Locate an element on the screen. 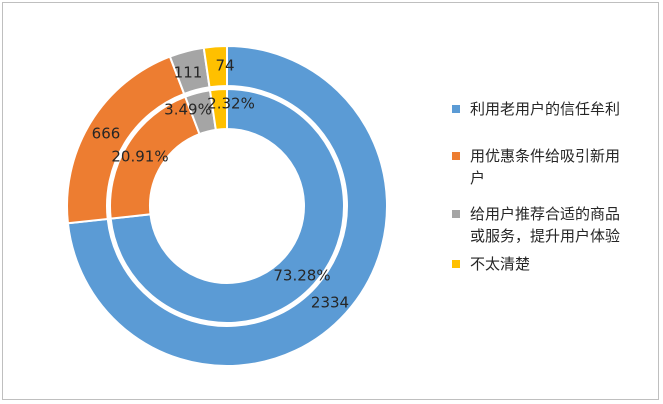 The width and height of the screenshot is (663, 404). legend-item-1: 利用老用户的信任牟利 is located at coordinates (554, 109).